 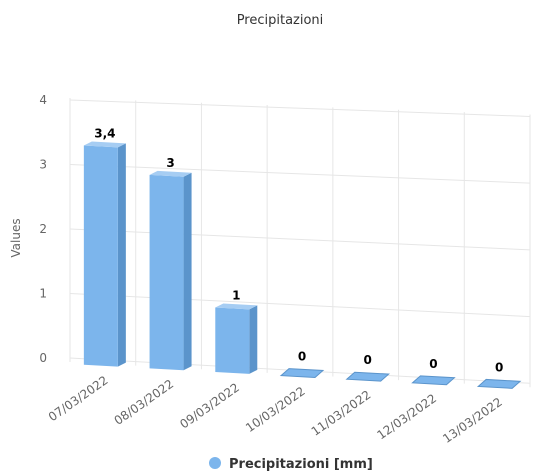 What do you see at coordinates (472, 420) in the screenshot?
I see `x-tick-label: 13/03/2022` at bounding box center [472, 420].